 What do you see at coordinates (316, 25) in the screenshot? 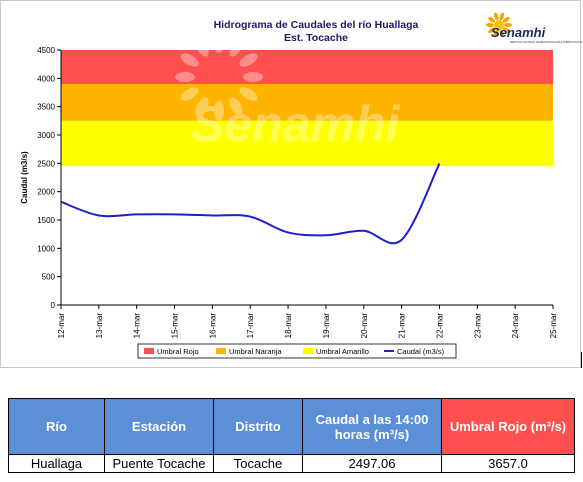
I see `chart-title: Hidrograma de Caudales del río Huallaga` at bounding box center [316, 25].